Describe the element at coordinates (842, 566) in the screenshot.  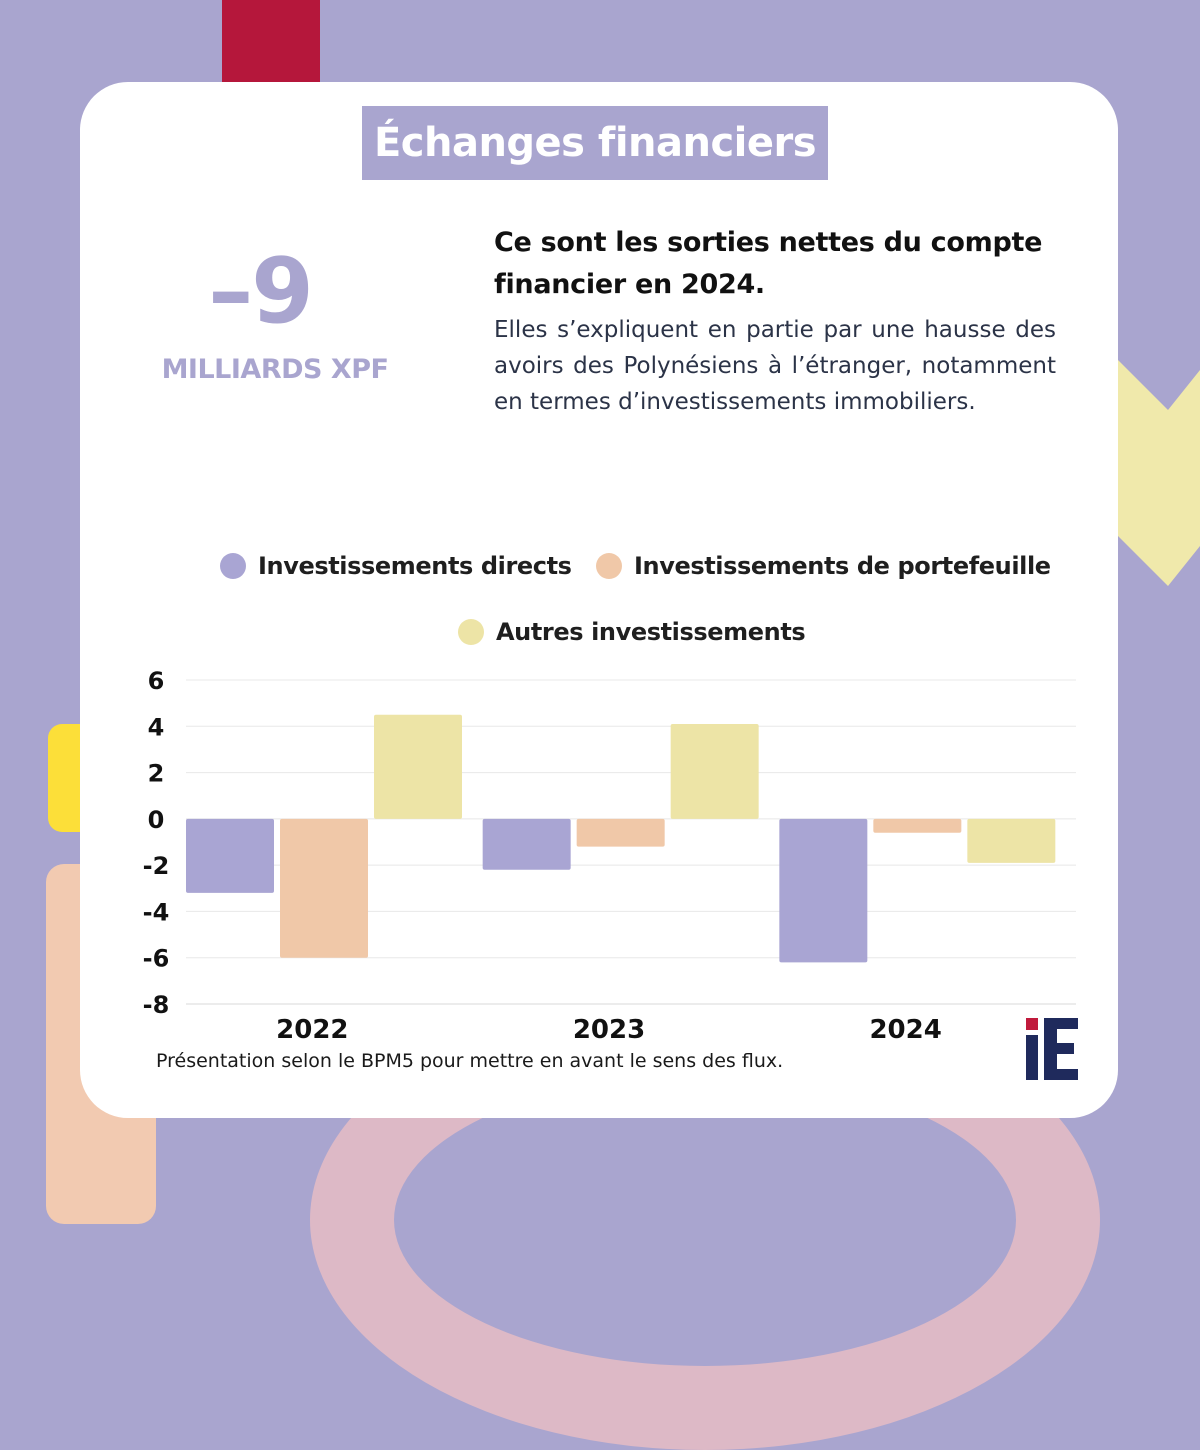
I see `legend-label-portfolio: Investissements de portefeuille` at that location.